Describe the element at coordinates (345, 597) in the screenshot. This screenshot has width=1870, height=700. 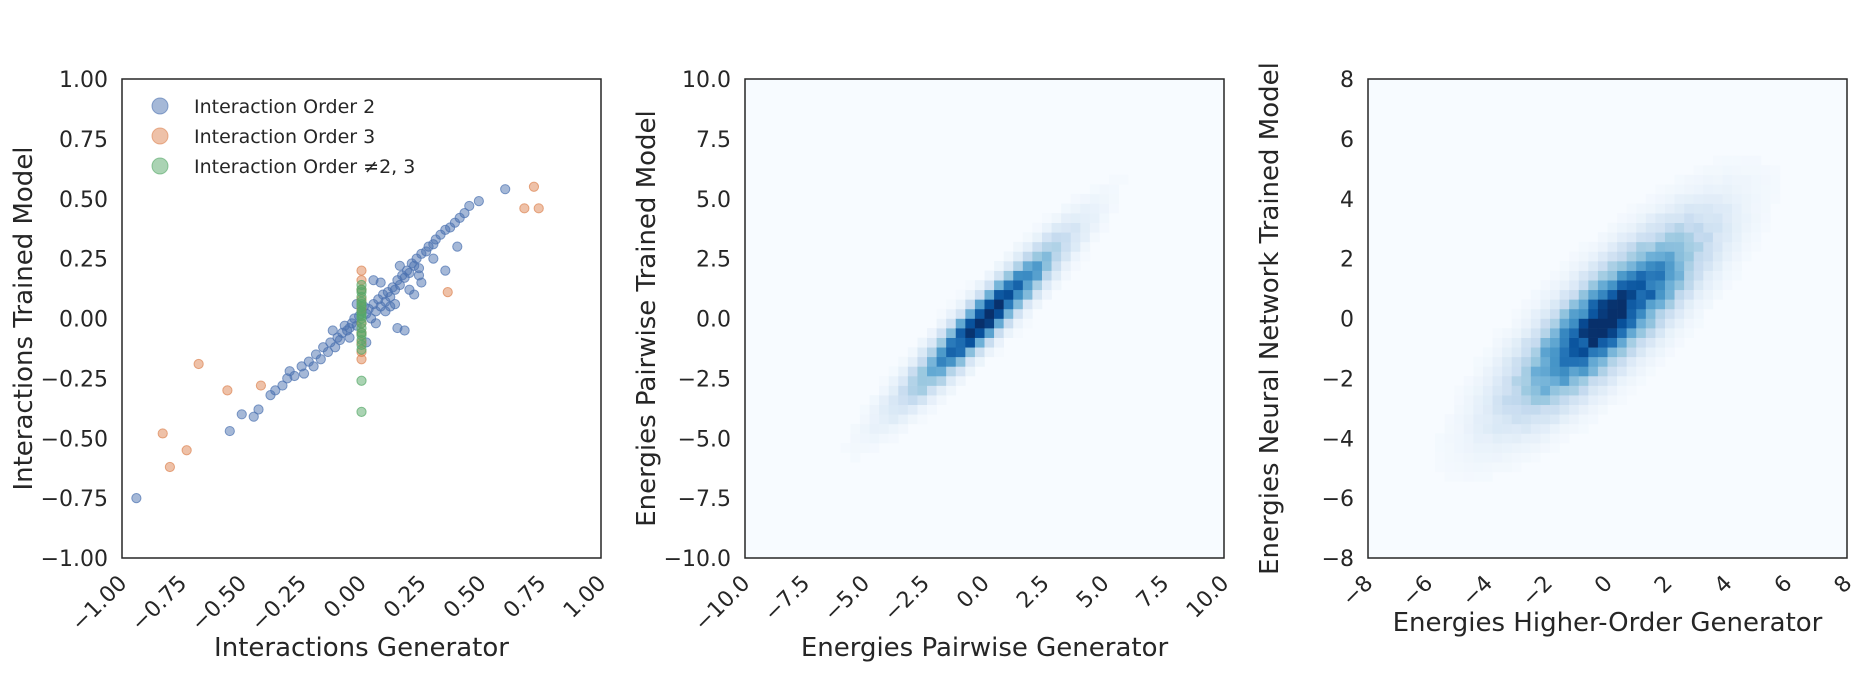
I see `x-tick-label: 0.00` at that location.